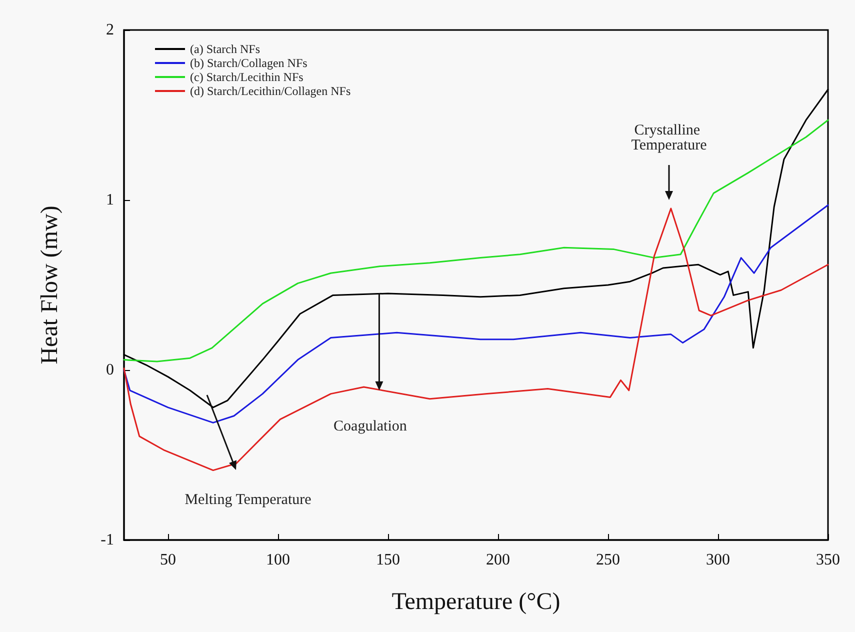 The height and width of the screenshot is (632, 855). Describe the element at coordinates (828, 560) in the screenshot. I see `x-tick-label: 350` at that location.